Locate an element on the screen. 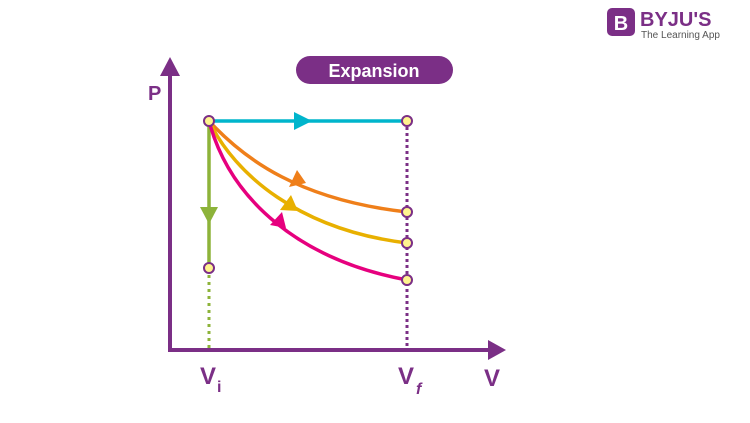 The width and height of the screenshot is (750, 423). orange-end-point is located at coordinates (407, 212).